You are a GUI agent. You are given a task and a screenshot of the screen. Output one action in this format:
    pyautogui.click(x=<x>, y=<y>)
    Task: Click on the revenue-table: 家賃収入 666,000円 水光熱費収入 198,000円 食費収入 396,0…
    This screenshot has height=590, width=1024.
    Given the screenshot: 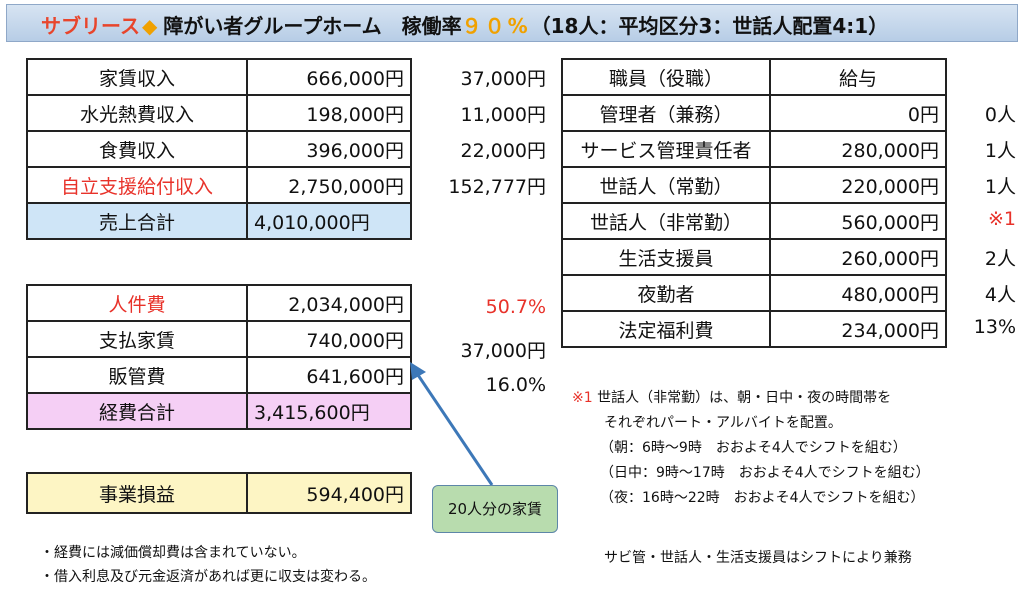 What is the action you would take?
    pyautogui.click(x=219, y=149)
    